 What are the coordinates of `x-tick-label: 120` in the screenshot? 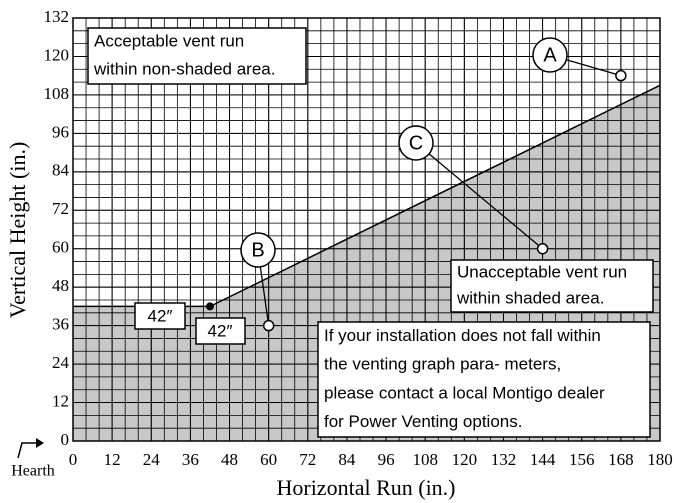 It's located at (465, 459).